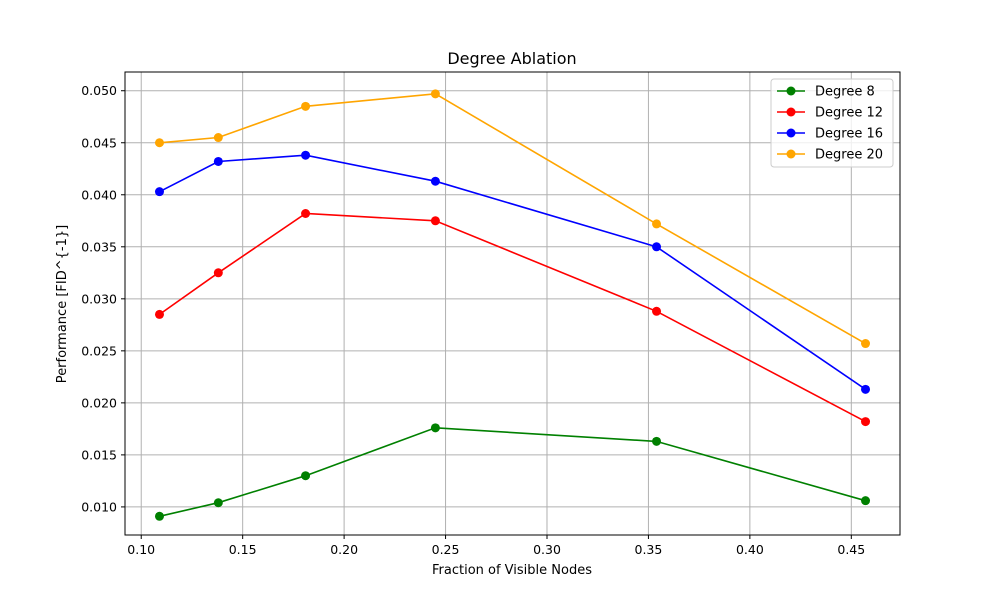 This screenshot has height=600, width=1000. Describe the element at coordinates (99, 402) in the screenshot. I see `y-tick-label: 0.020` at that location.